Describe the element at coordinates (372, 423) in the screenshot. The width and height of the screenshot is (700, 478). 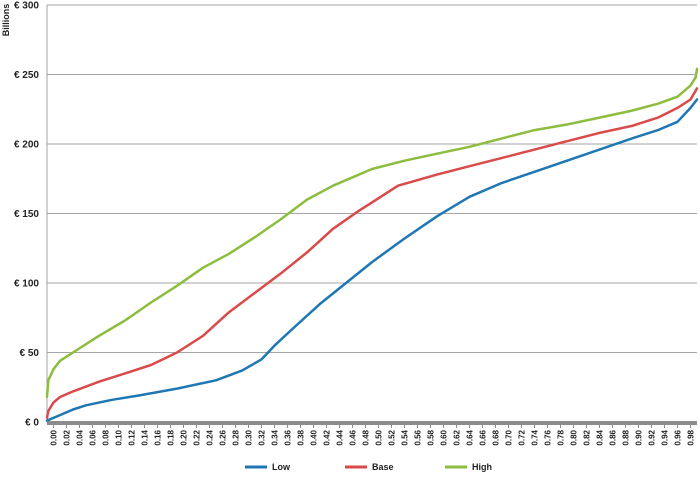
I see `x-axis-band` at that location.